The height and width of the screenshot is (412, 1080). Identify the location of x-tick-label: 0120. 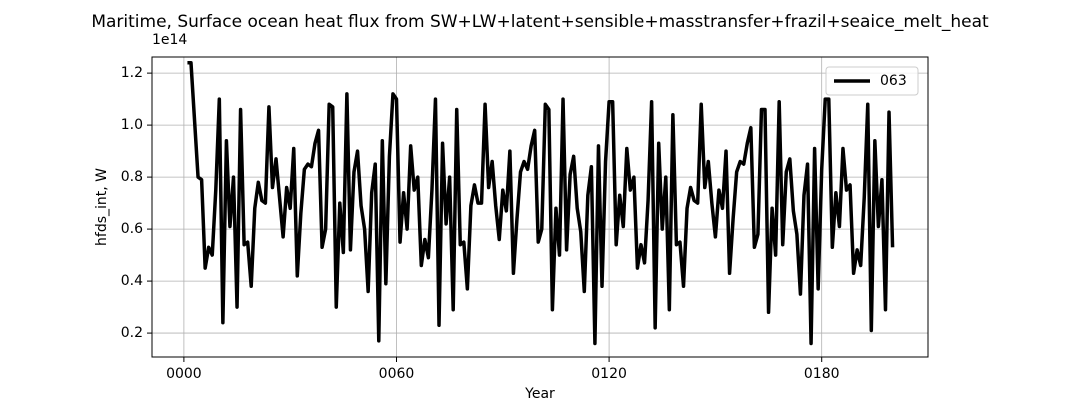
(609, 374).